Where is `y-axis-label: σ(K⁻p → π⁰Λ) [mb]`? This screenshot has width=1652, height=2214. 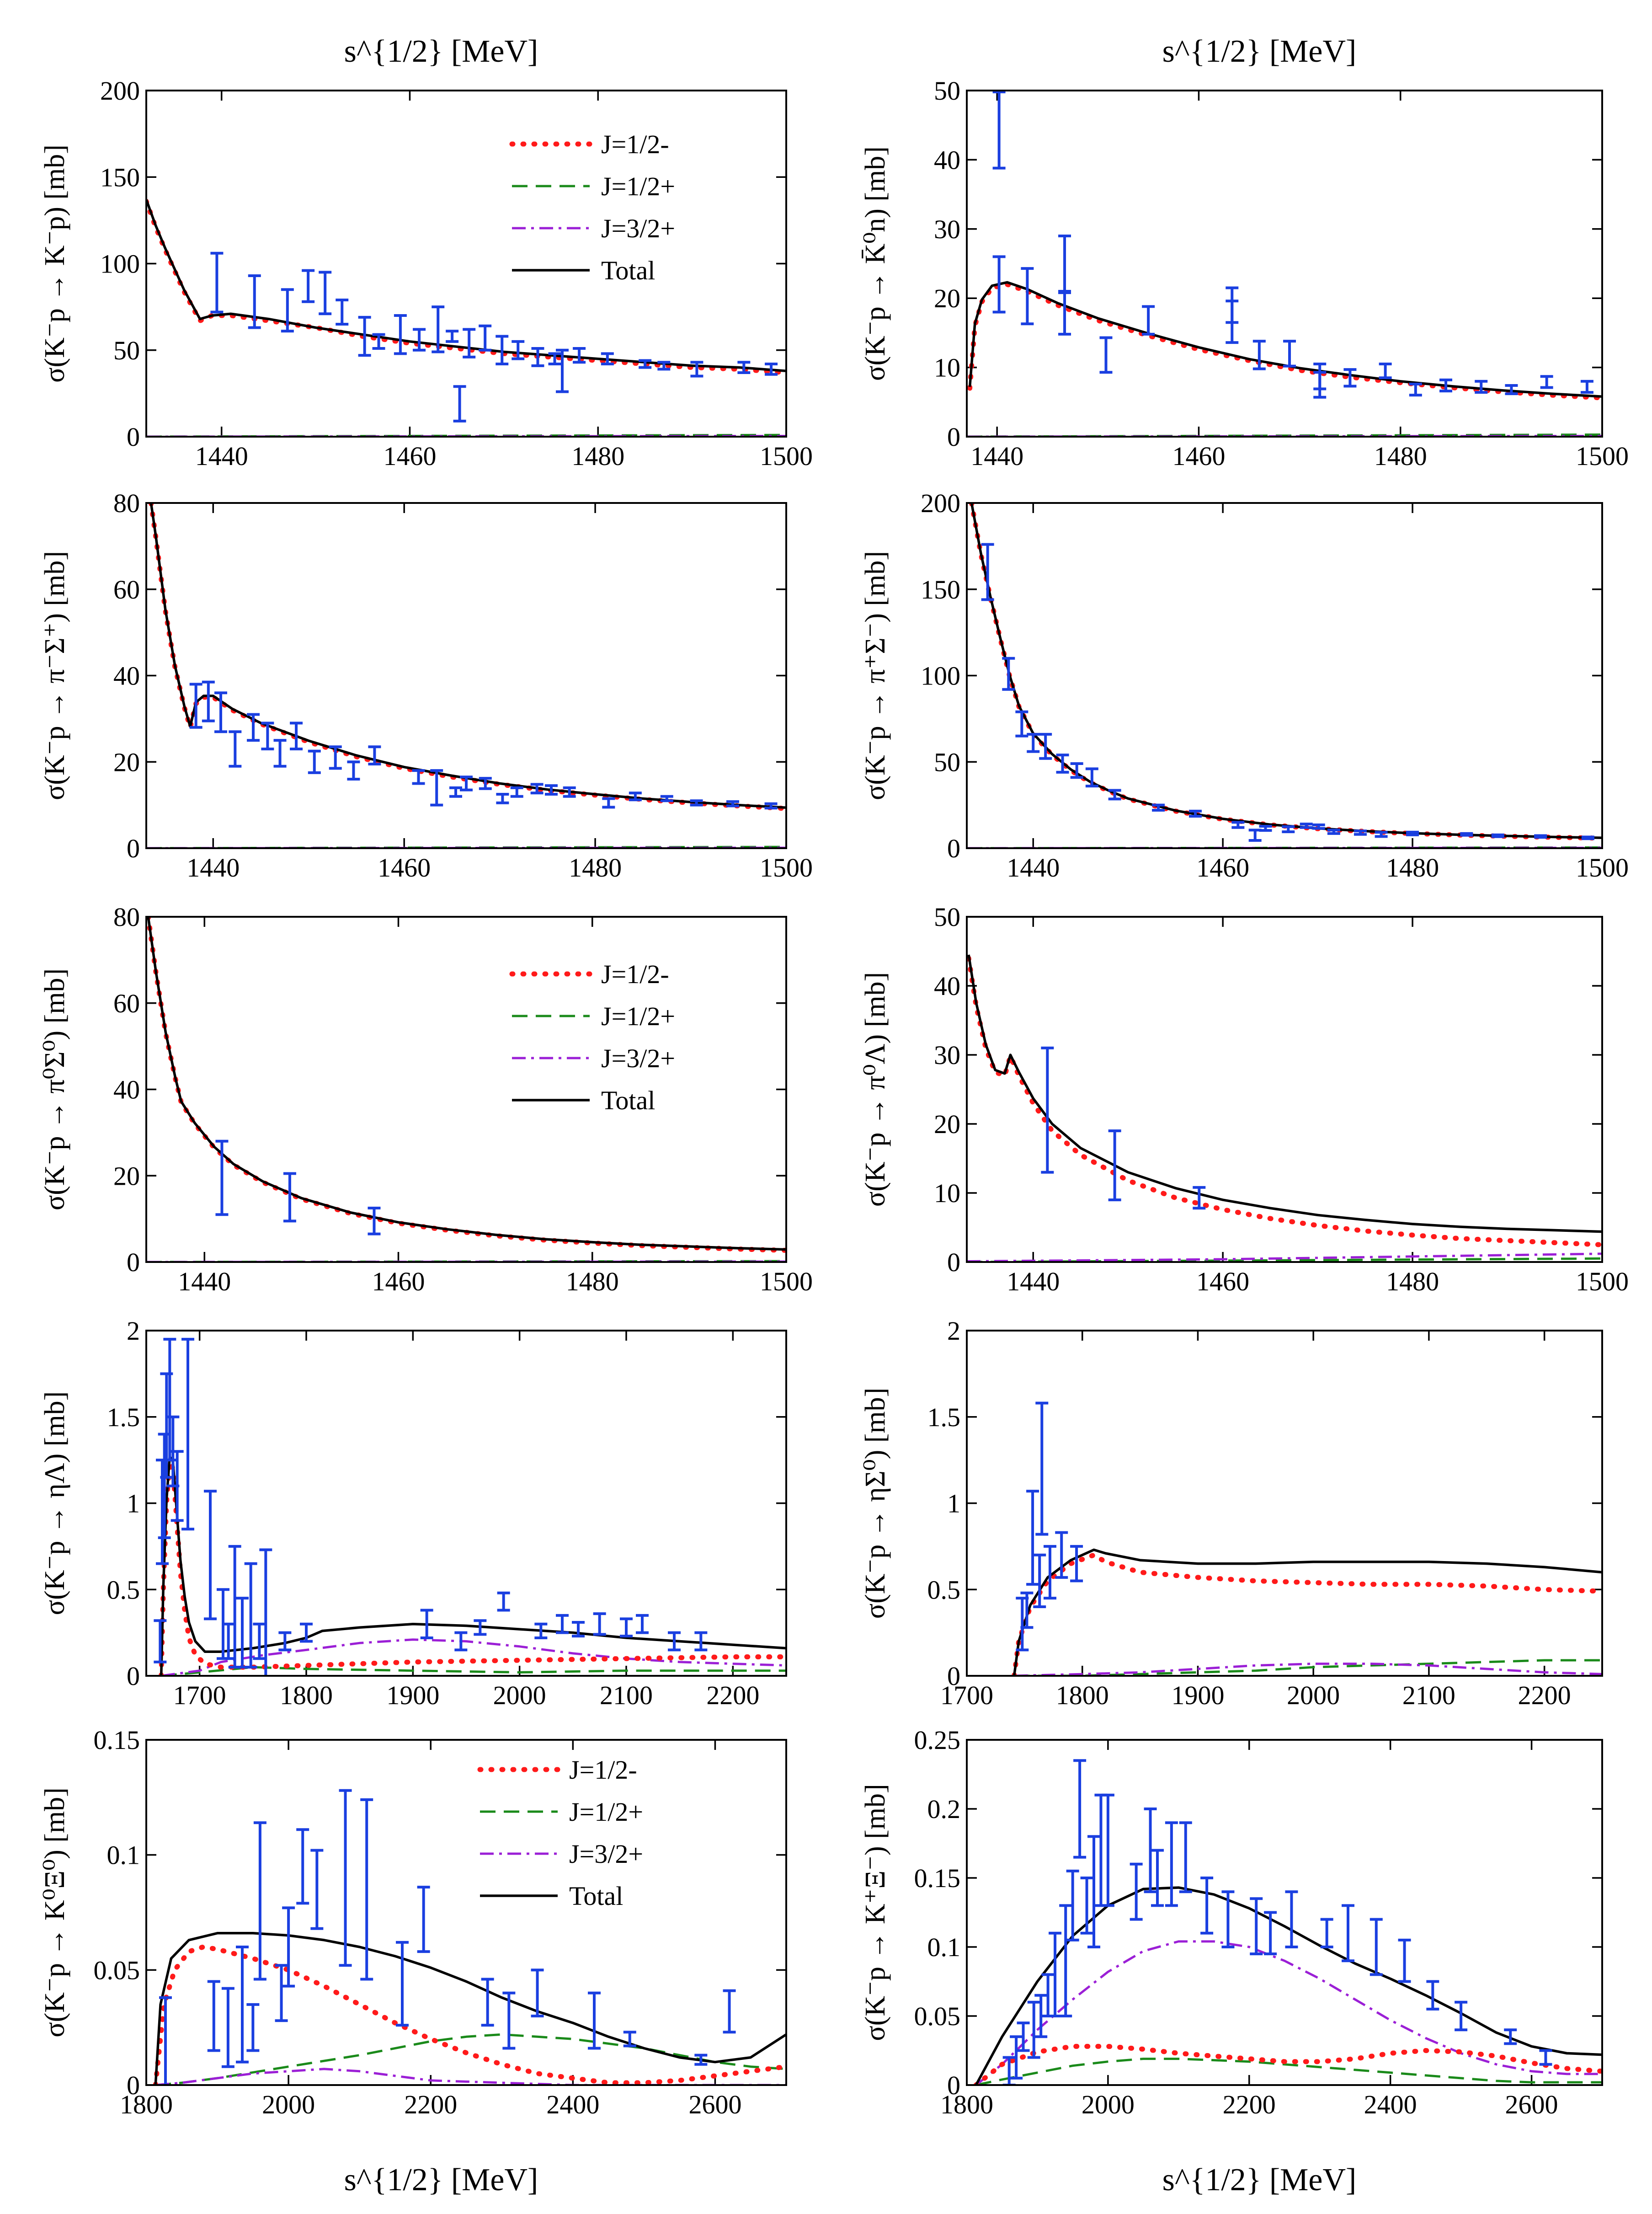 y-axis-label: σ(K⁻p → π⁰Λ) [mb] is located at coordinates (875, 1089).